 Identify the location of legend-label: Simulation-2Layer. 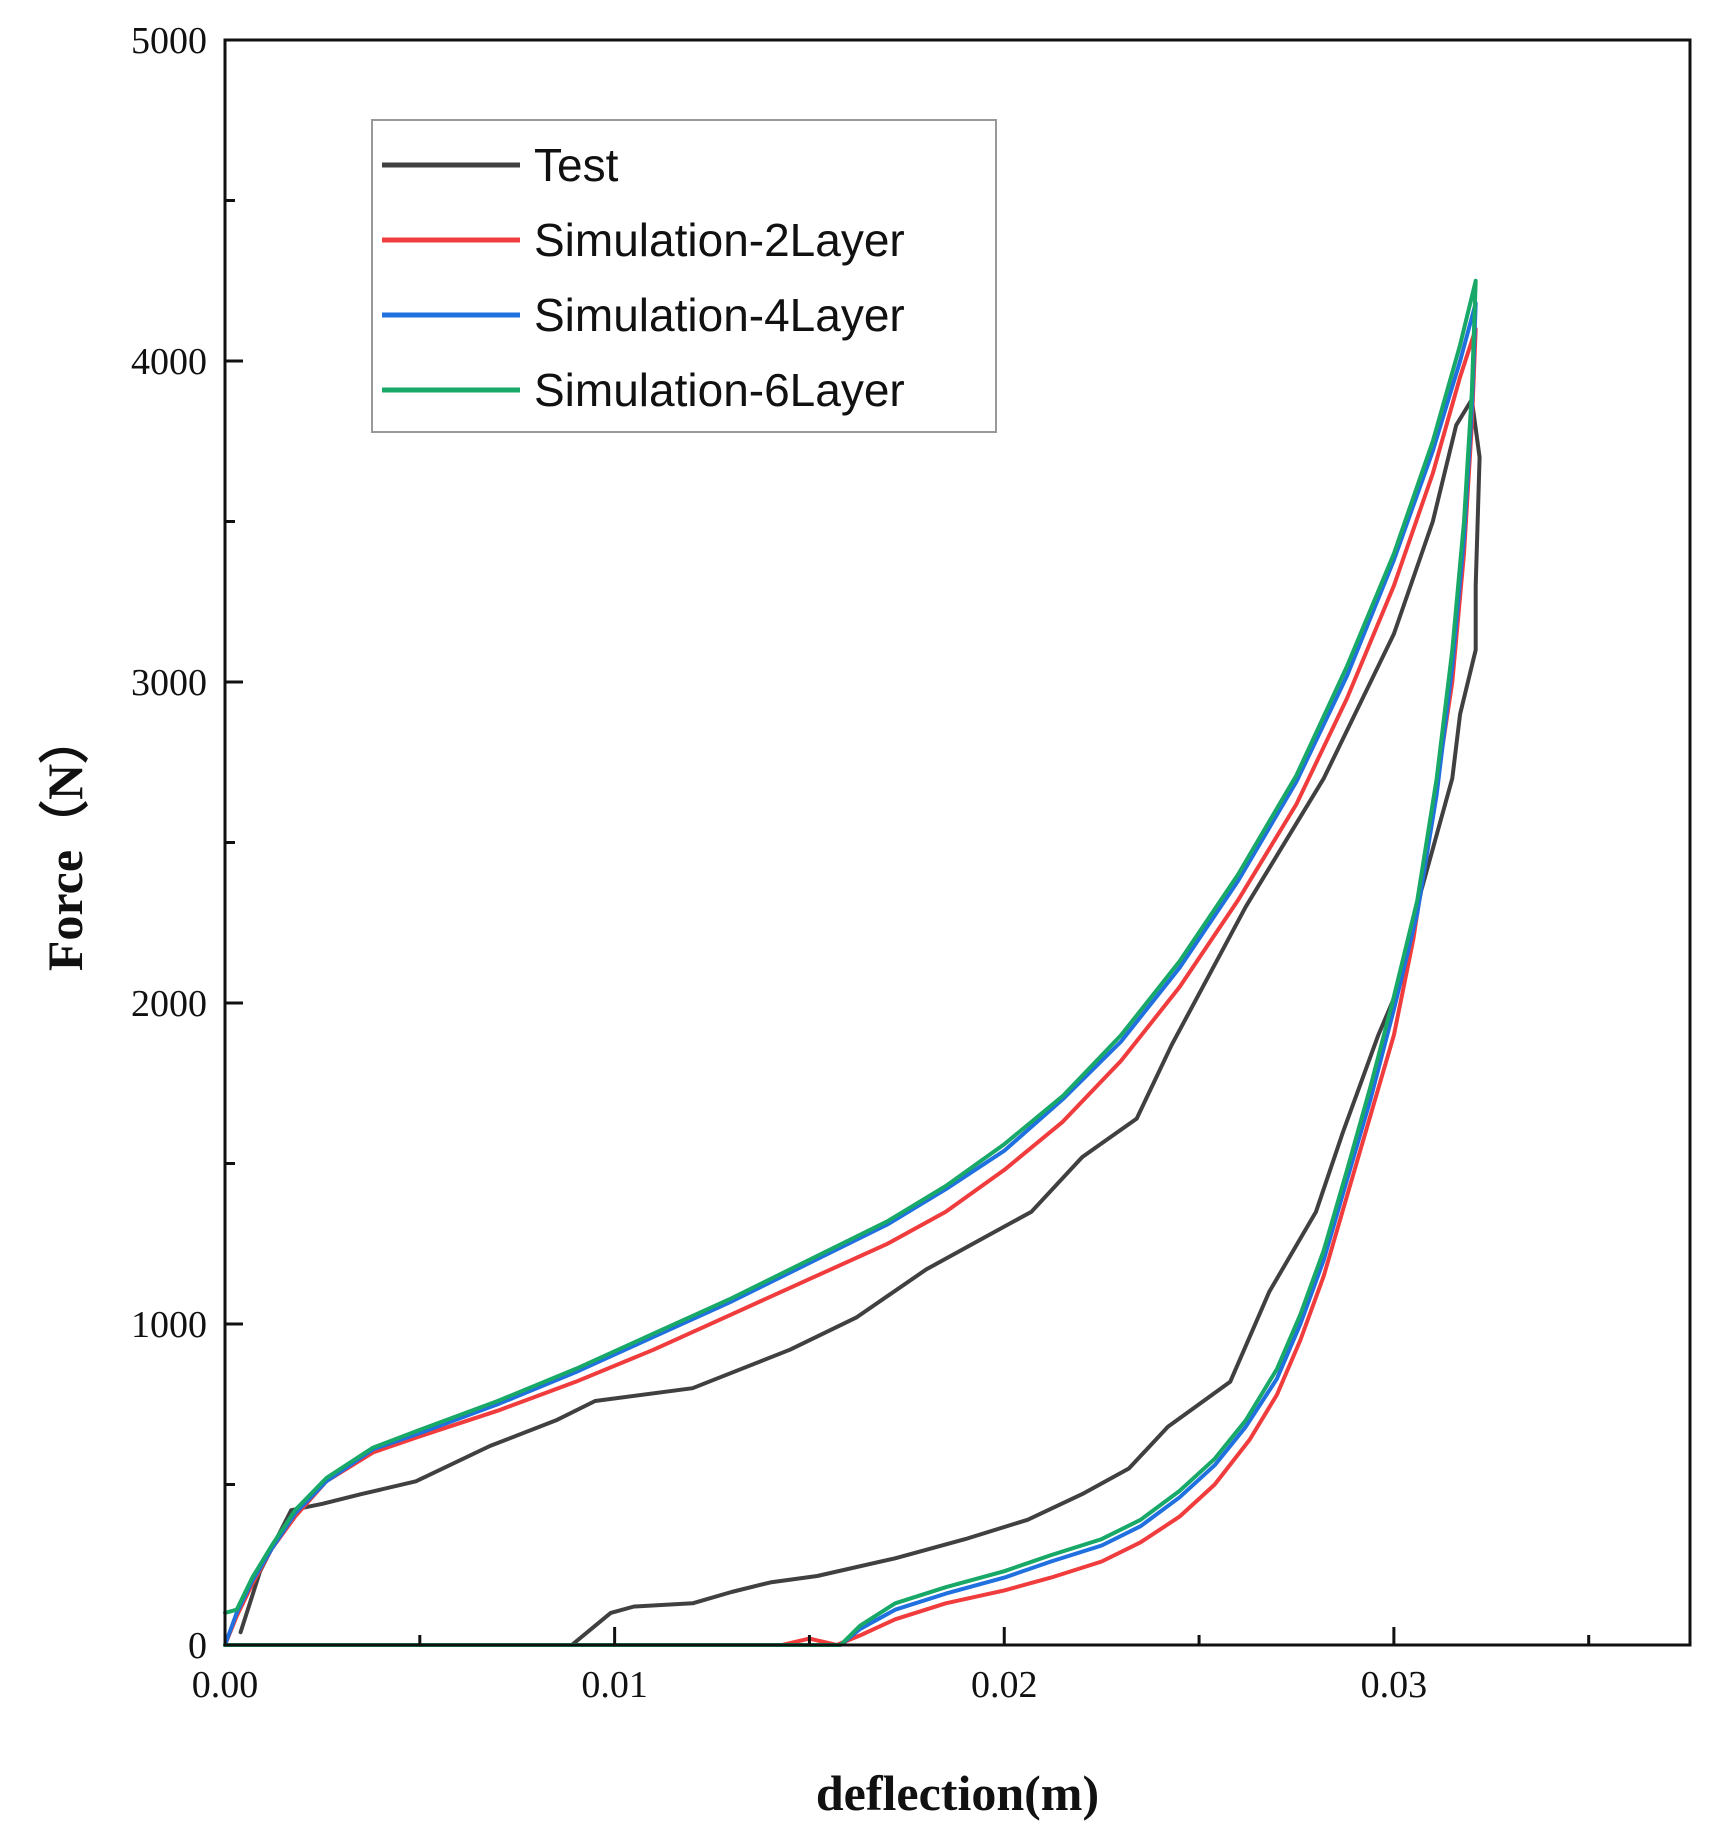
(719, 240).